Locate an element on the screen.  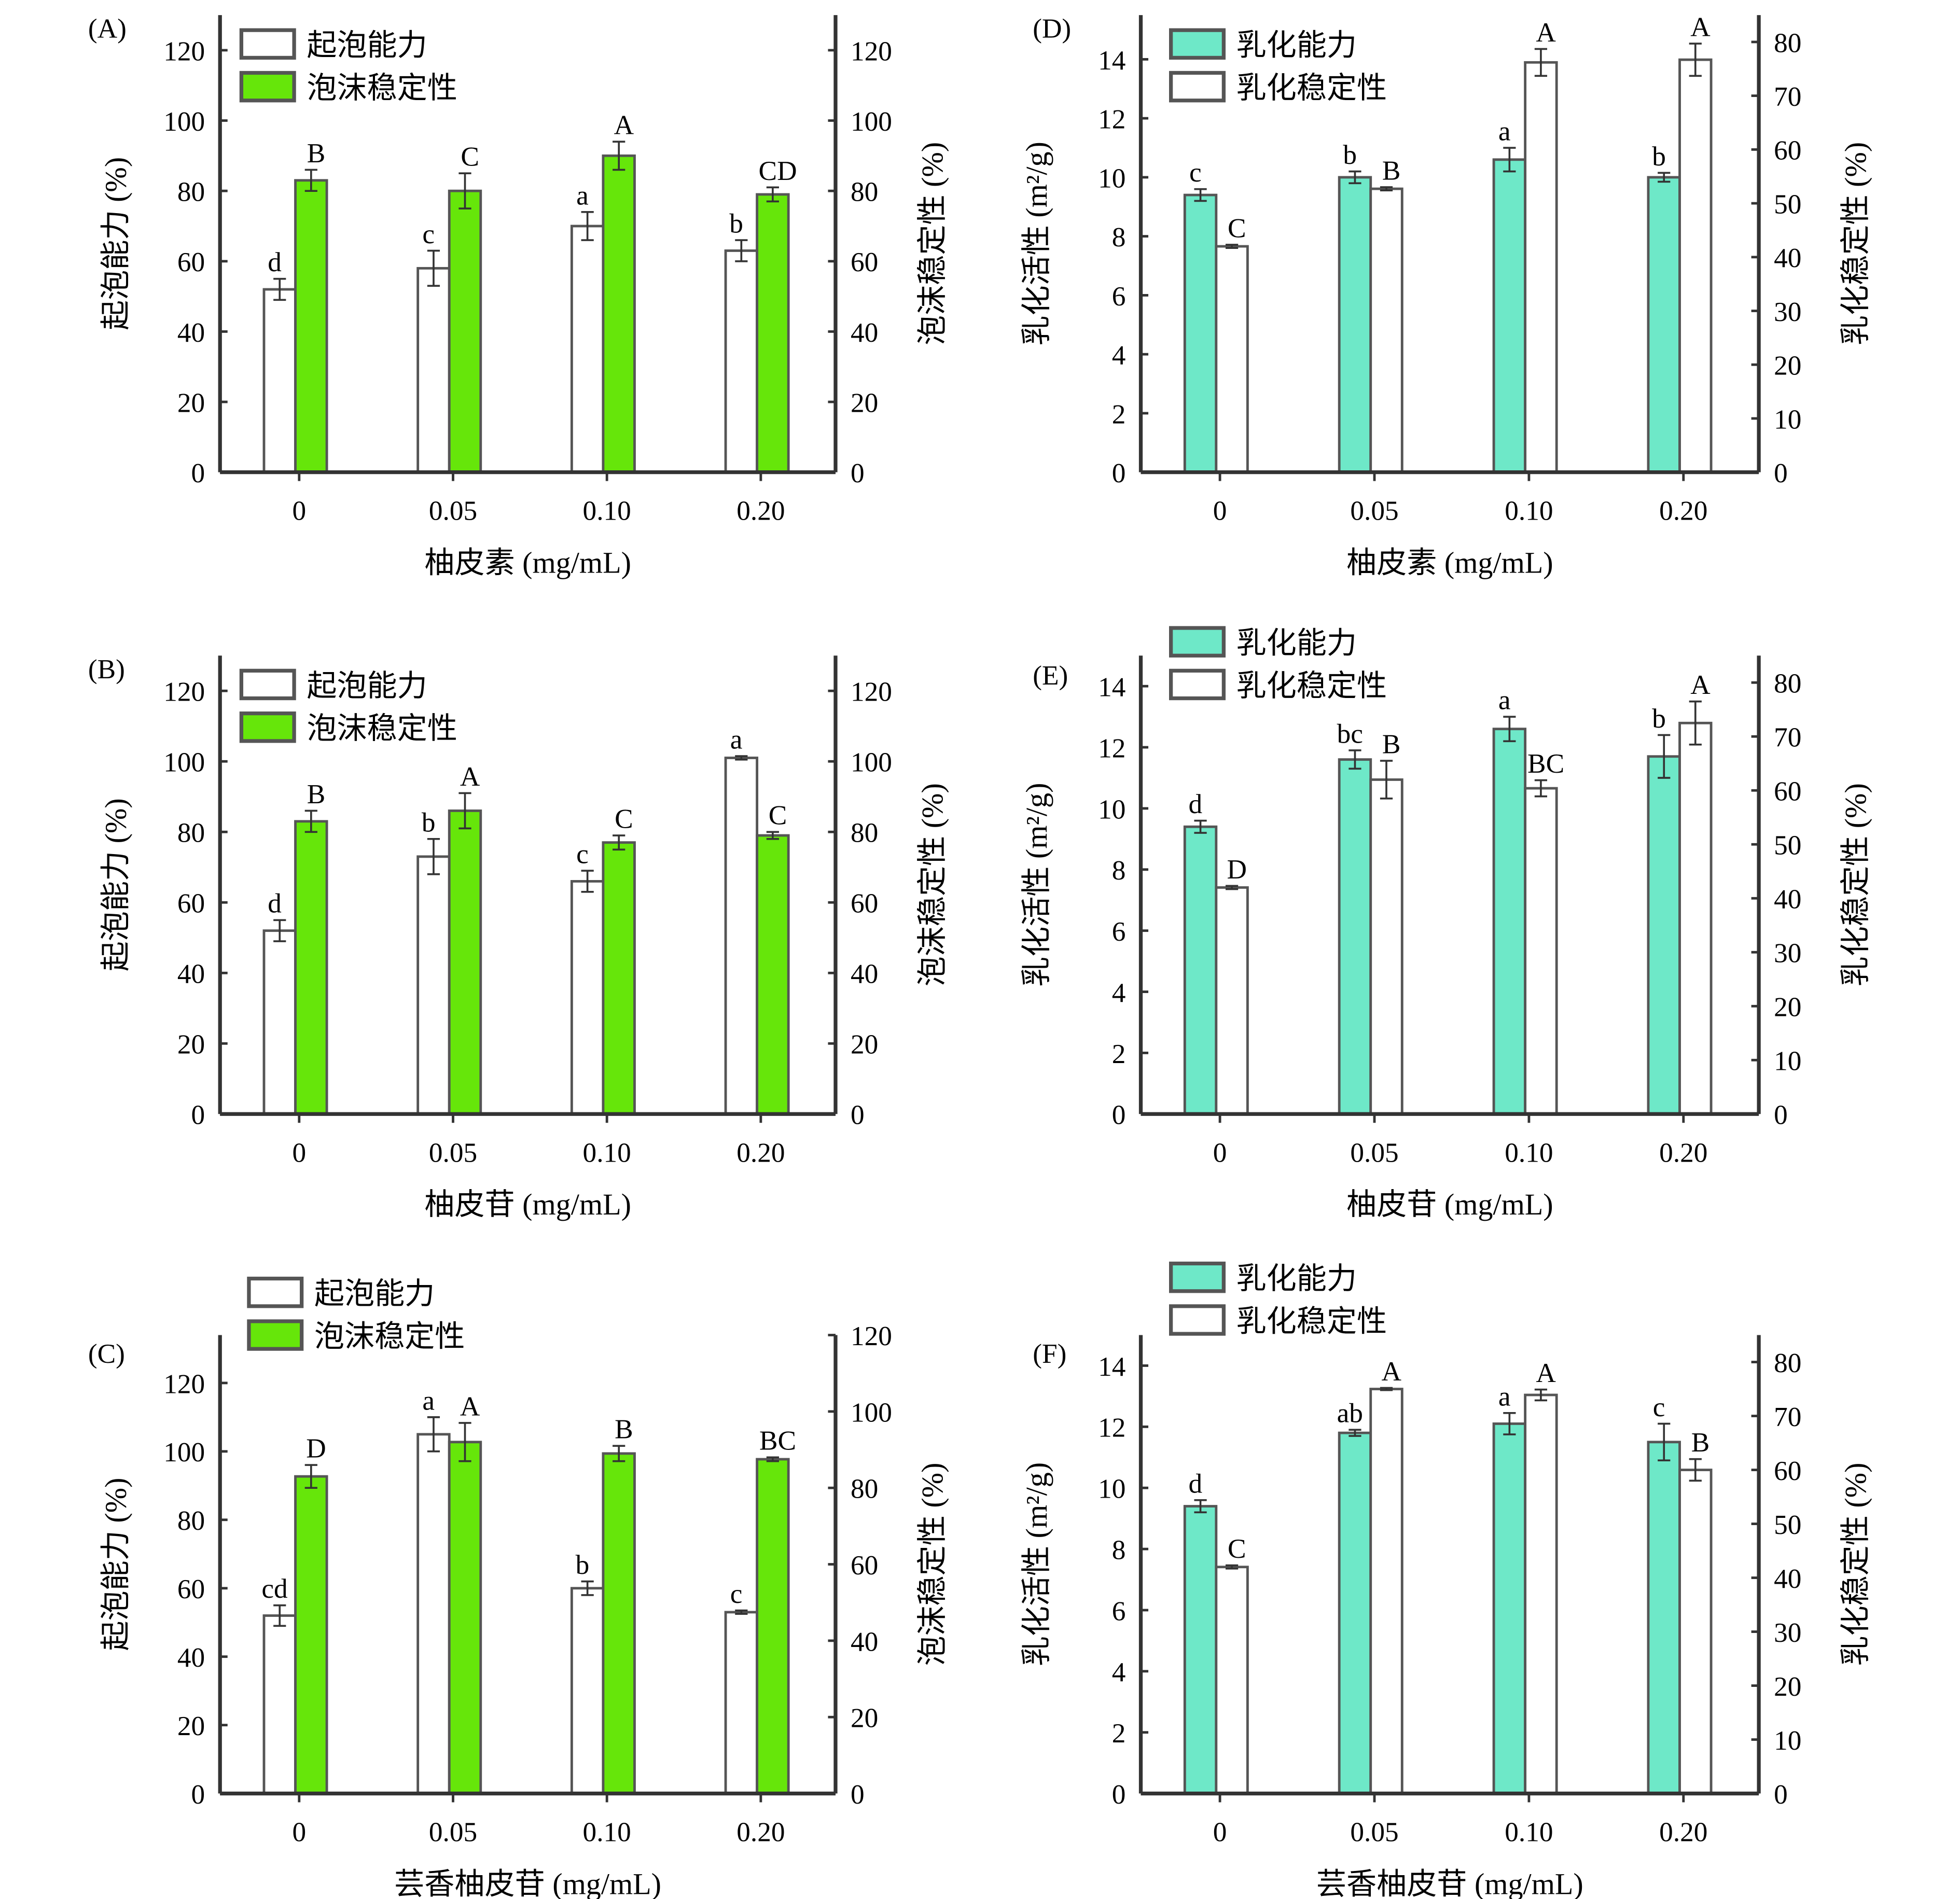
legend-label: 乳化能力 is located at coordinates (1296, 45).